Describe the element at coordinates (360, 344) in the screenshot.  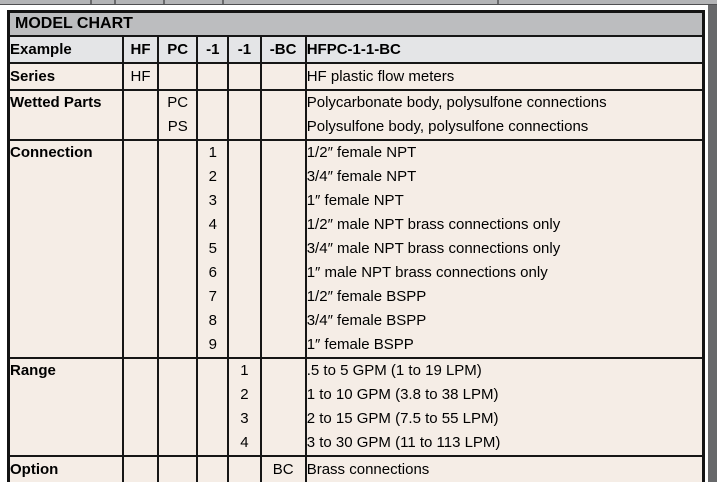
I see `desc-line: 1″ female BSPP` at that location.